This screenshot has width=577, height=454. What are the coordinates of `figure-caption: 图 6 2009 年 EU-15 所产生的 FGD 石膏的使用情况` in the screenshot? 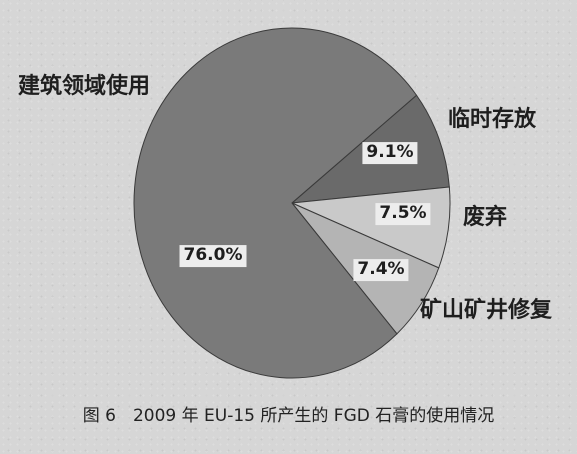 It's located at (288, 416).